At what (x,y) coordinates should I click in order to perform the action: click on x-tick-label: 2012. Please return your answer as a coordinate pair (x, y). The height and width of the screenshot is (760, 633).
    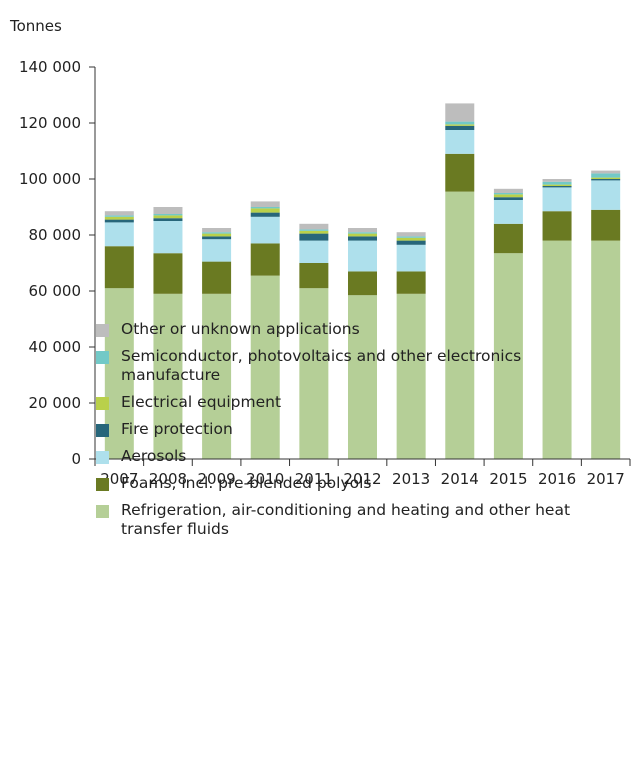
    Looking at the image, I should click on (362, 479).